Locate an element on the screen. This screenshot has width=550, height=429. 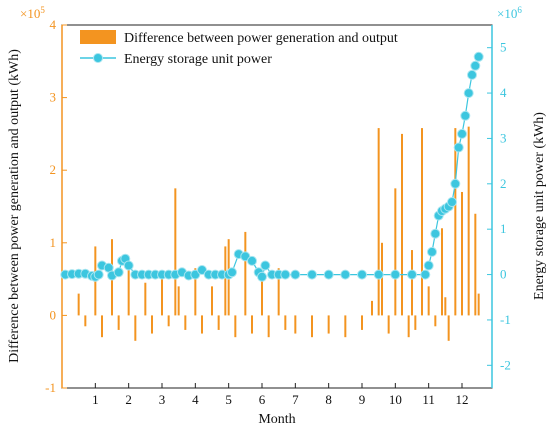
x-tick-label: 9 is located at coordinates (362, 399).